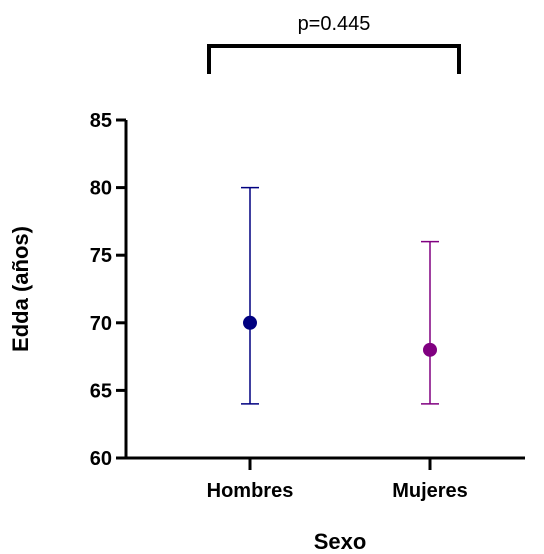 This screenshot has height=554, width=544. Describe the element at coordinates (340, 541) in the screenshot. I see `x-axis-title: Sexo` at that location.